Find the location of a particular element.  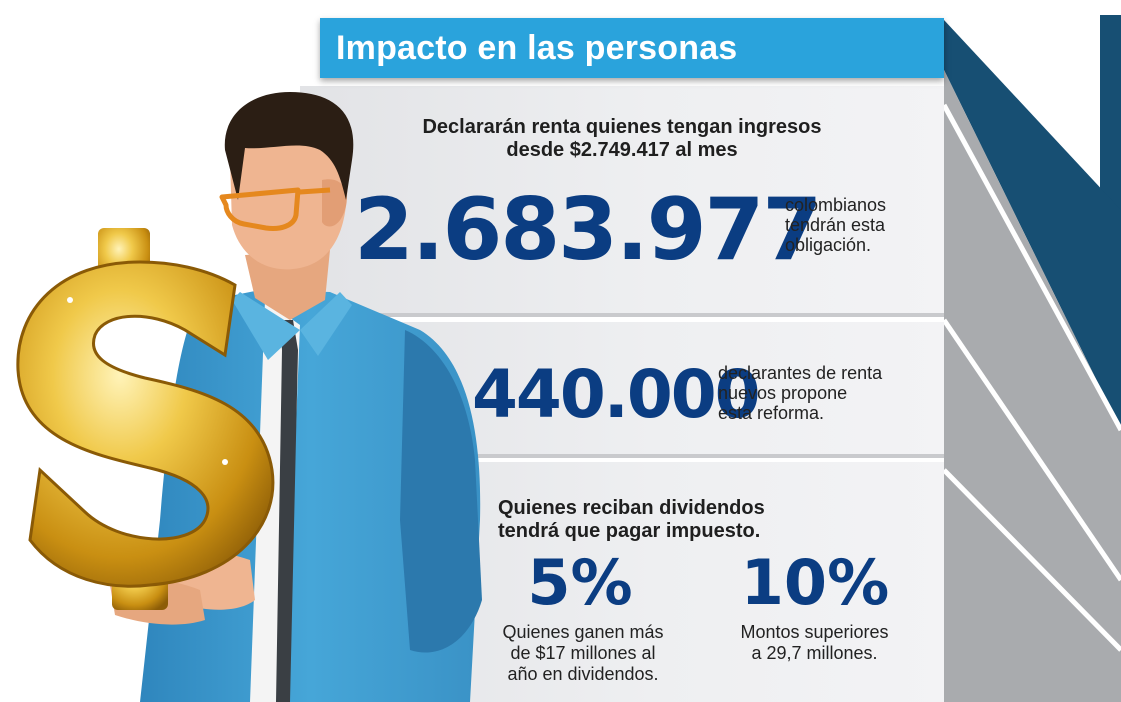

panel-3-line-2: tendrá que pagar impuesto. is located at coordinates (629, 531).